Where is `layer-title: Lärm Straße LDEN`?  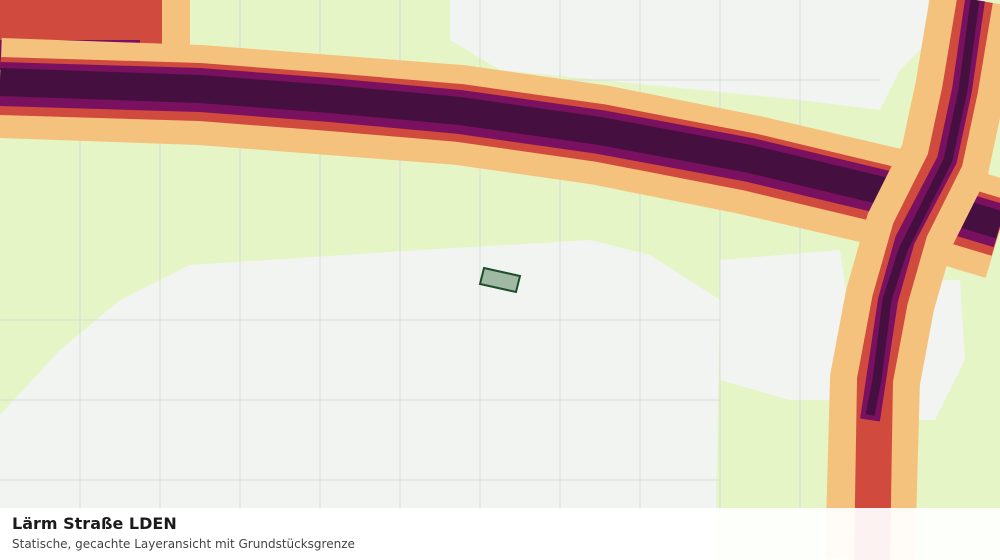 layer-title: Lärm Straße LDEN is located at coordinates (94, 523).